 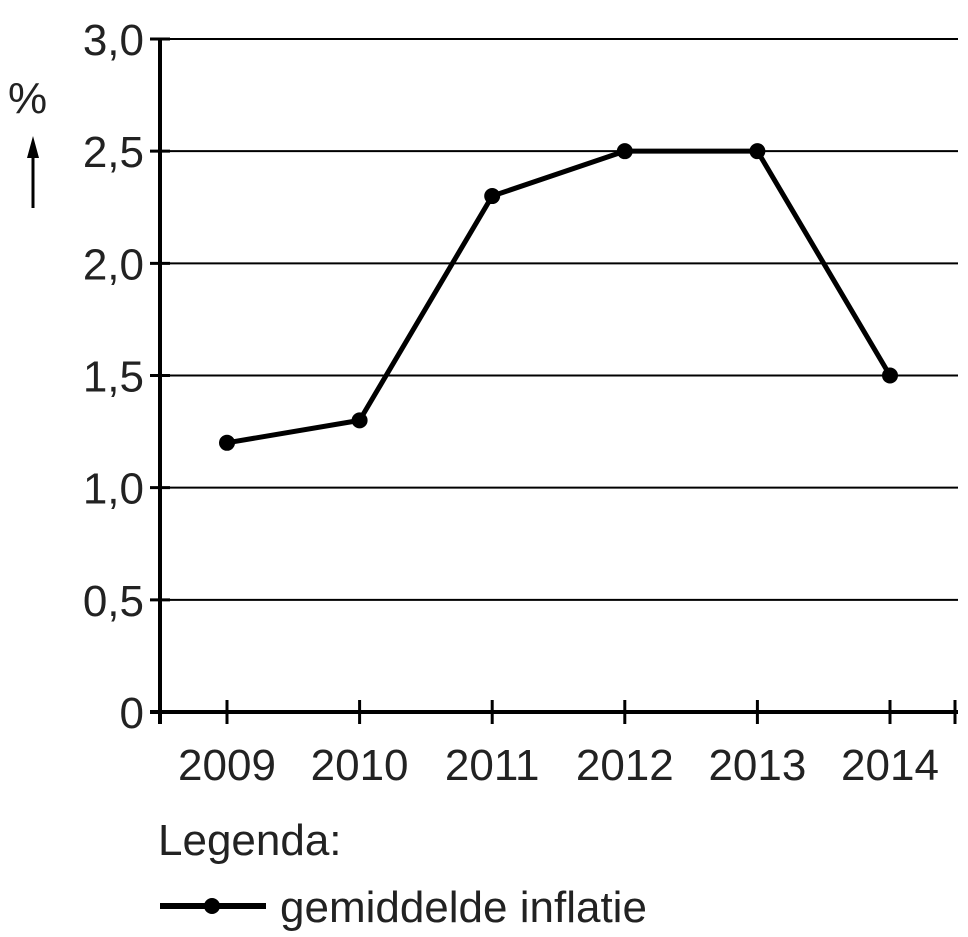 I want to click on y-tick-label: 2,0, so click(x=113, y=264).